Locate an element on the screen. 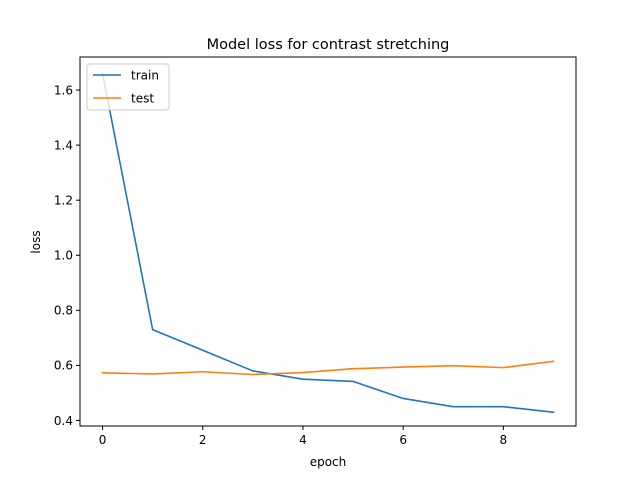  legend-train-label: train is located at coordinates (145, 76).